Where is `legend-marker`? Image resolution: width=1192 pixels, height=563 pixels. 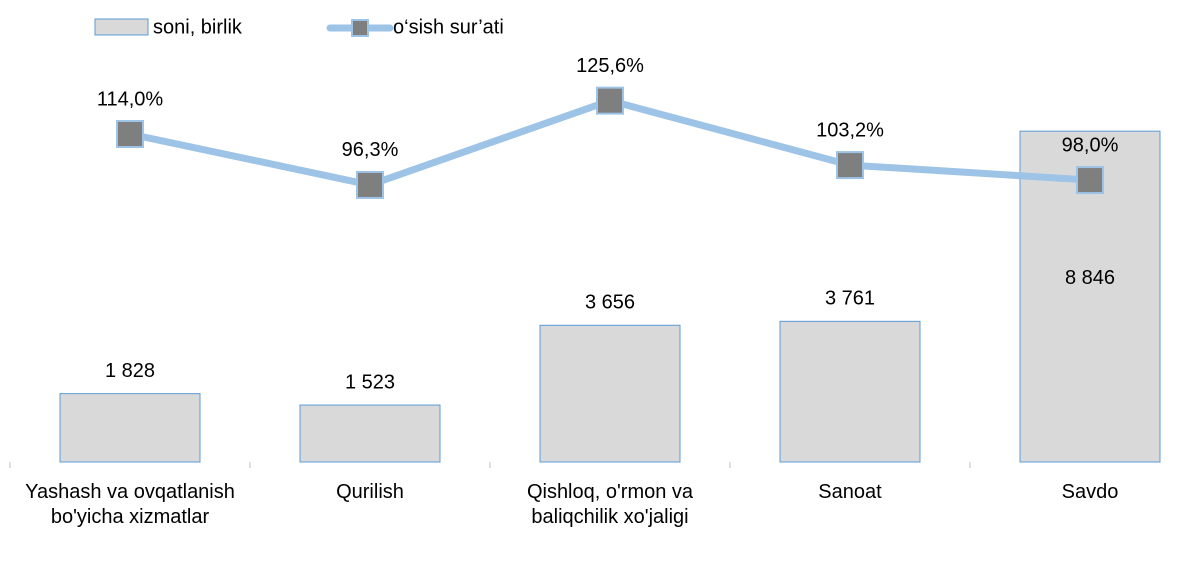
legend-marker is located at coordinates (360, 28).